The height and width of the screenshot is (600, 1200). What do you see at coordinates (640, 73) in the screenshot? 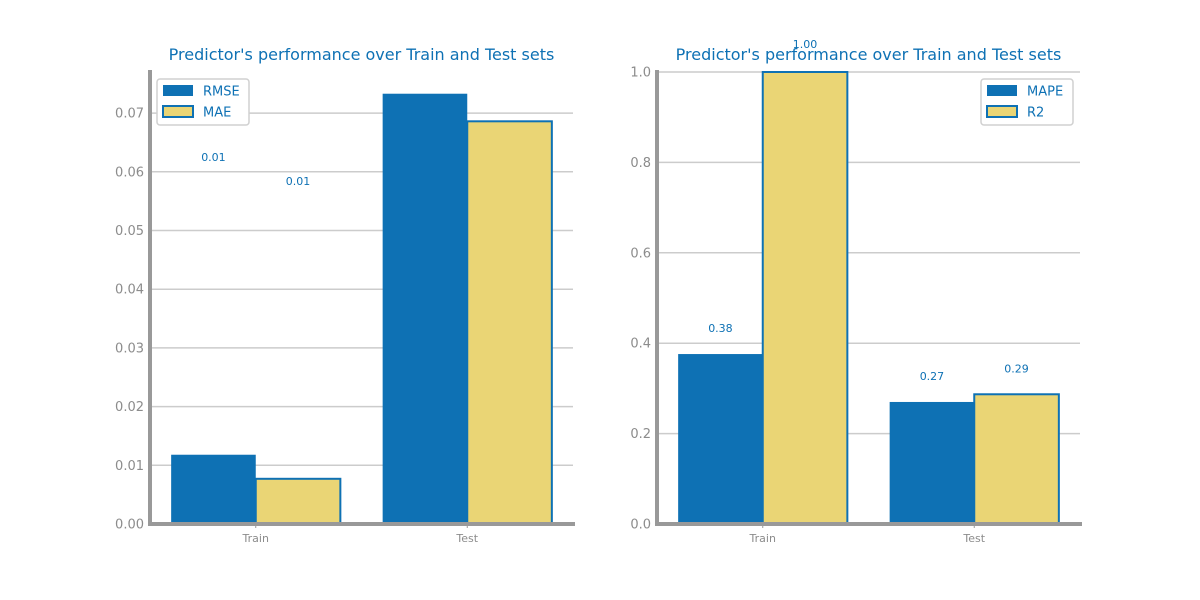
I see `y-tick-label: 1.0` at bounding box center [640, 73].